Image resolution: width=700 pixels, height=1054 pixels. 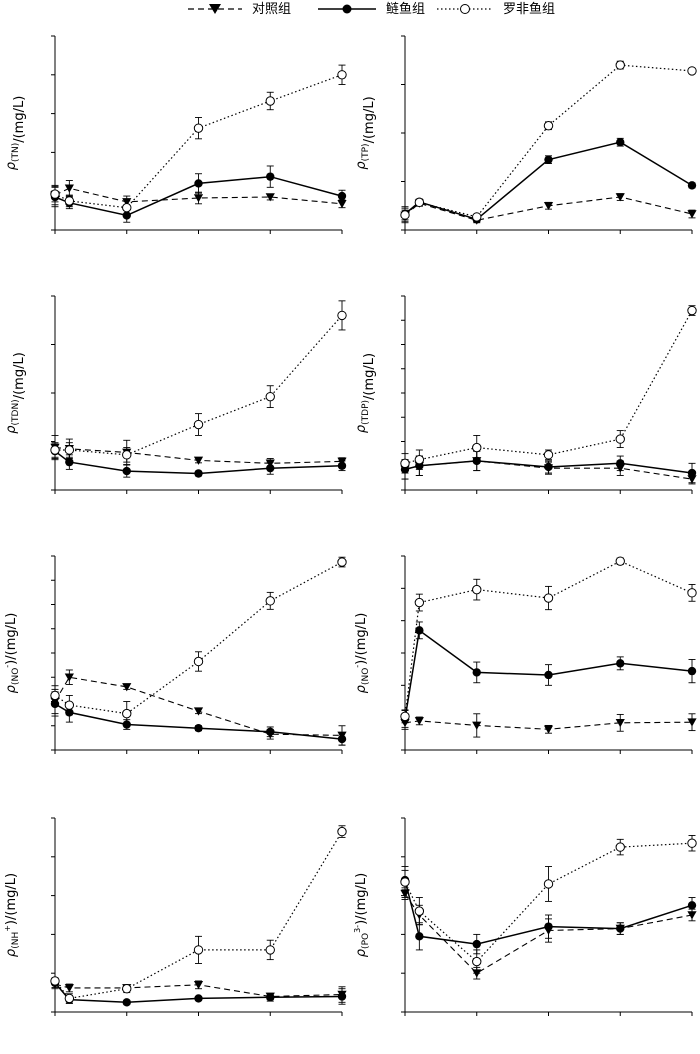 I want to click on legend-marker-control, so click(x=215, y=9).